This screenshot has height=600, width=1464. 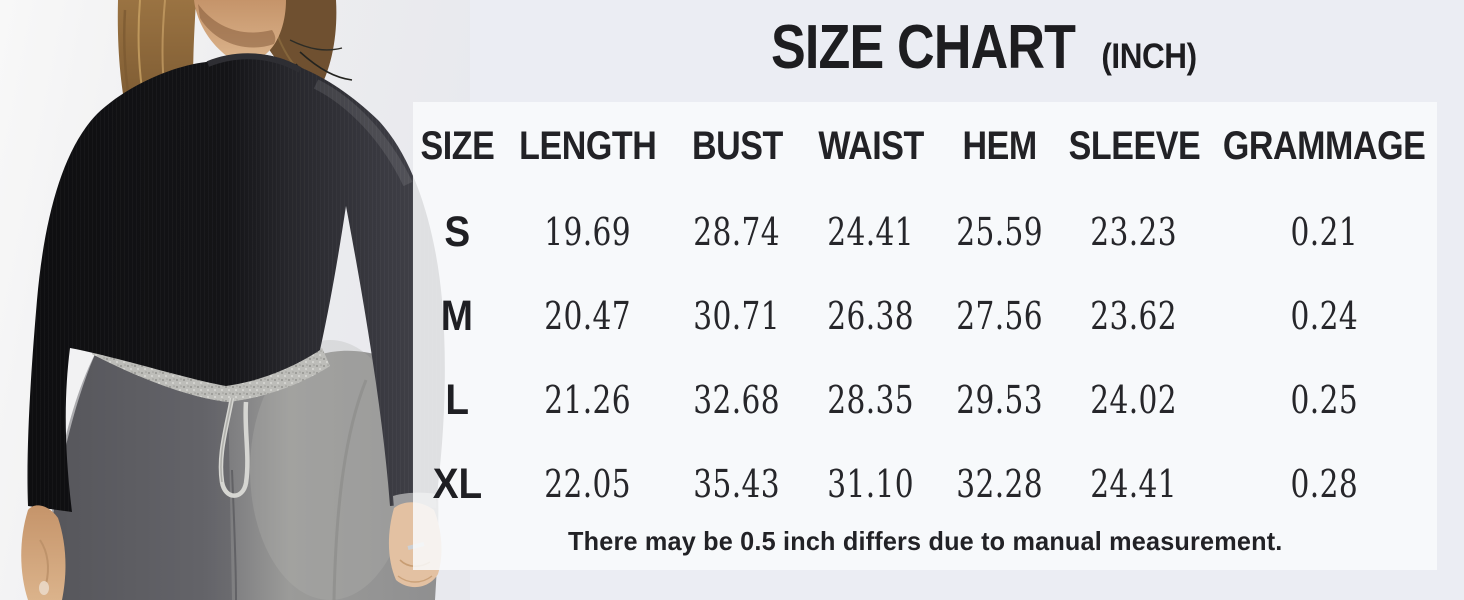 What do you see at coordinates (1324, 232) in the screenshot?
I see `table-cell: 0.21` at bounding box center [1324, 232].